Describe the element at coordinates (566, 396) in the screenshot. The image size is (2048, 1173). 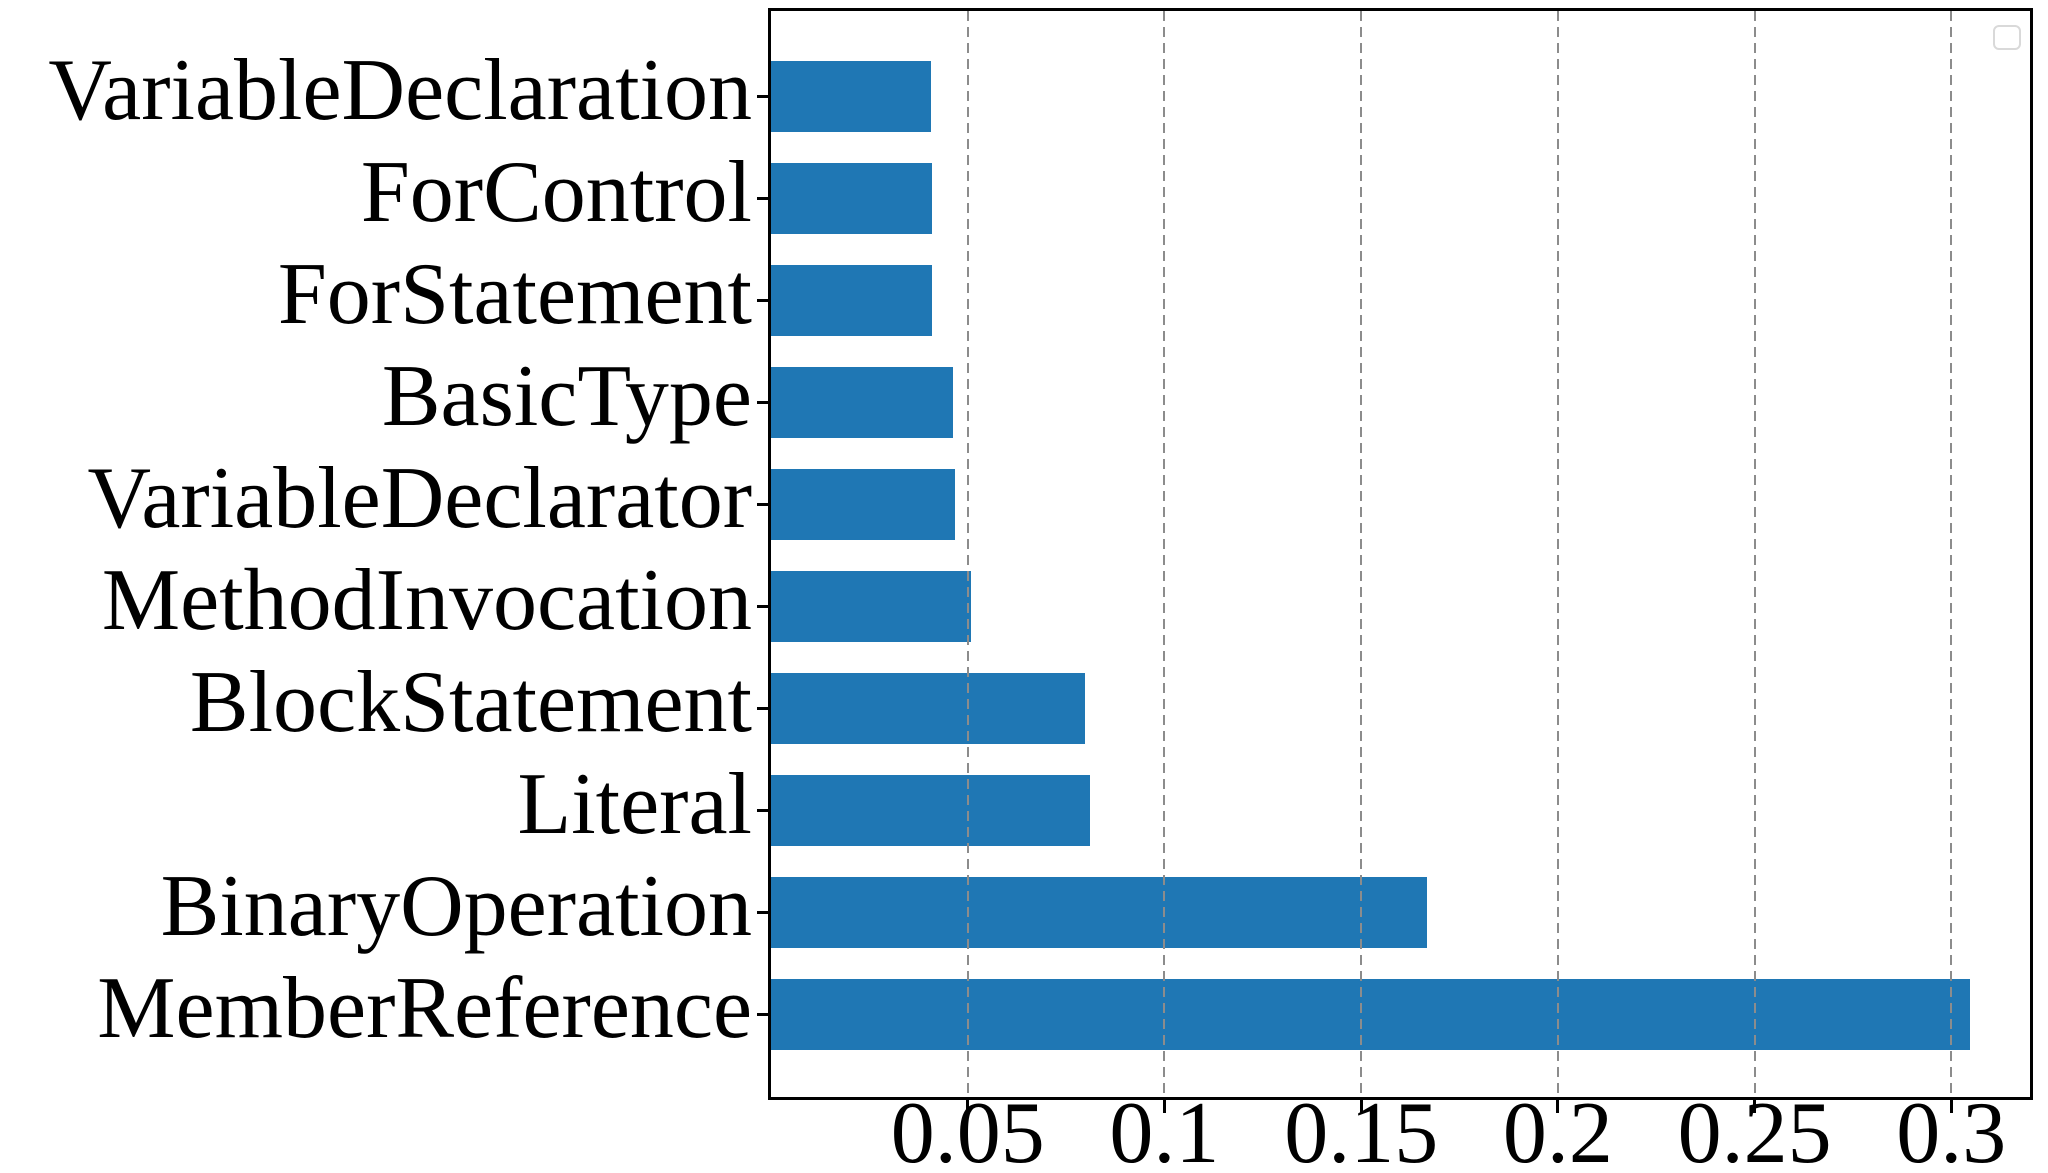
I see `y-tick-label-BasicType: BasicType` at that location.